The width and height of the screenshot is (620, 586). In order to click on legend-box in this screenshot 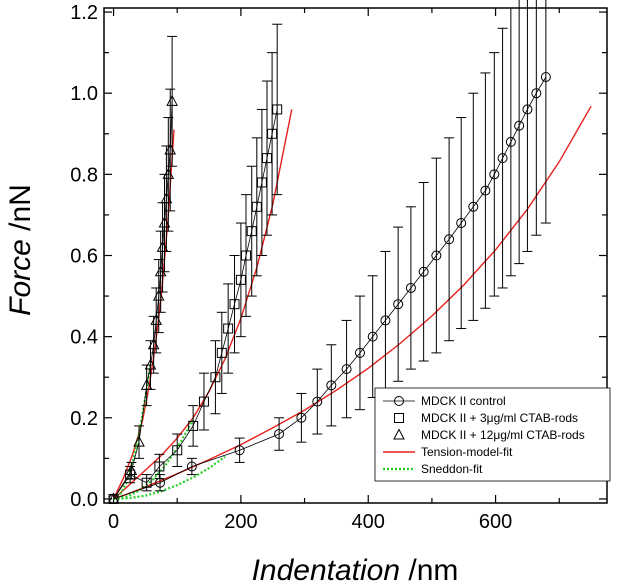, I will do `click(492, 434)`.